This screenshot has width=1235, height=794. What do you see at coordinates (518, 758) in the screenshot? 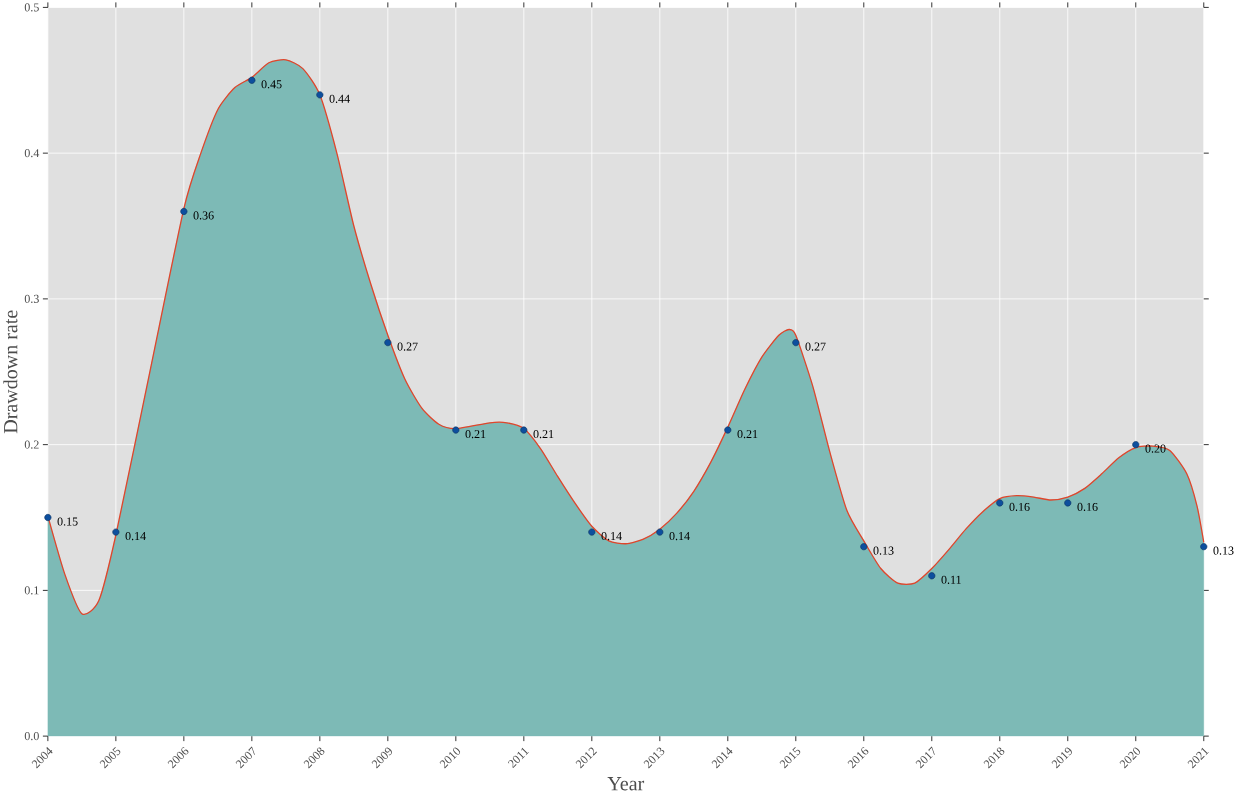
I see `x-tick-label: 2011` at bounding box center [518, 758].